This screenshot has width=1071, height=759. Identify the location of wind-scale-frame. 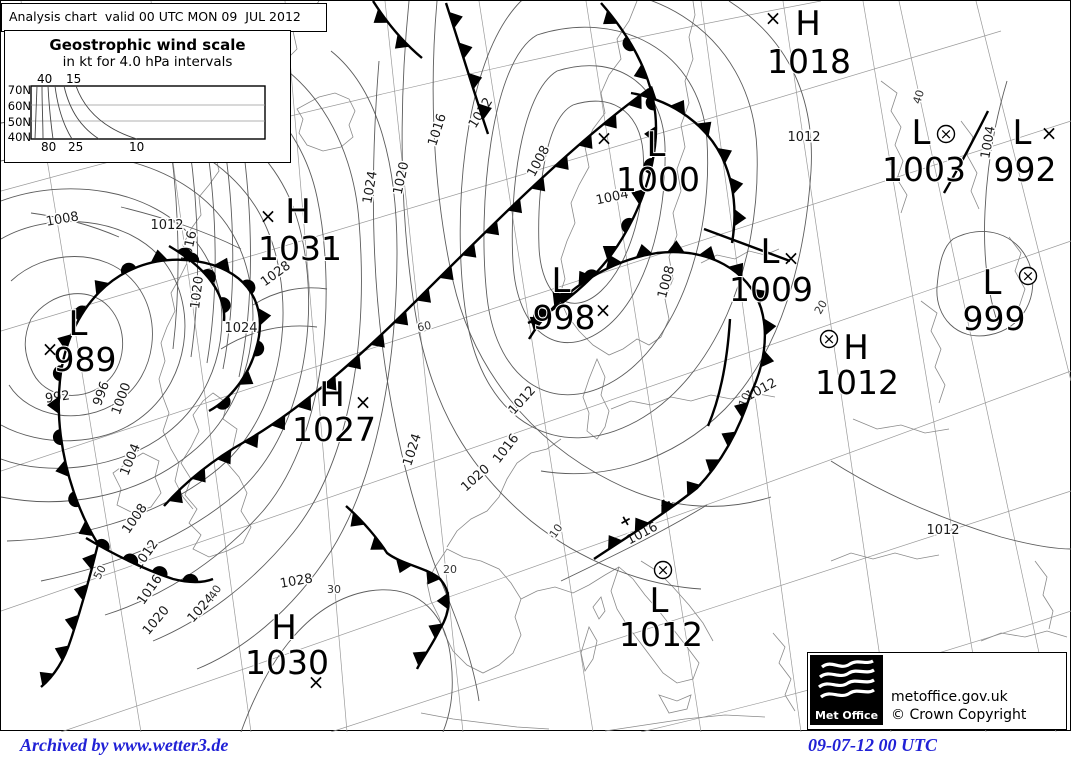
(148, 112).